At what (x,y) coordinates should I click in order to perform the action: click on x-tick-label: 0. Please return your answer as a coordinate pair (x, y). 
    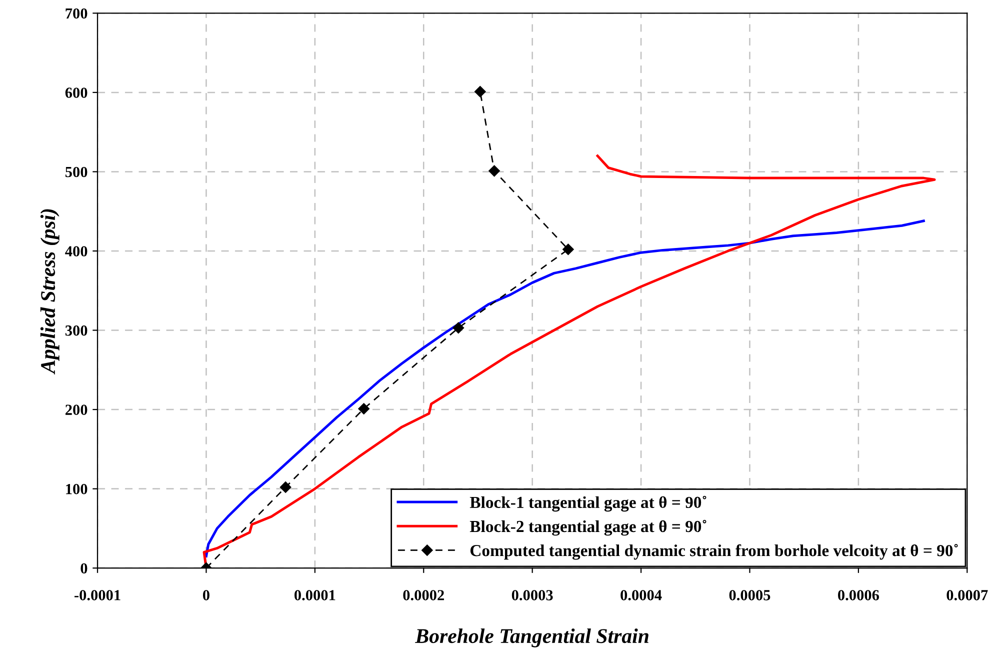
    Looking at the image, I should click on (206, 595).